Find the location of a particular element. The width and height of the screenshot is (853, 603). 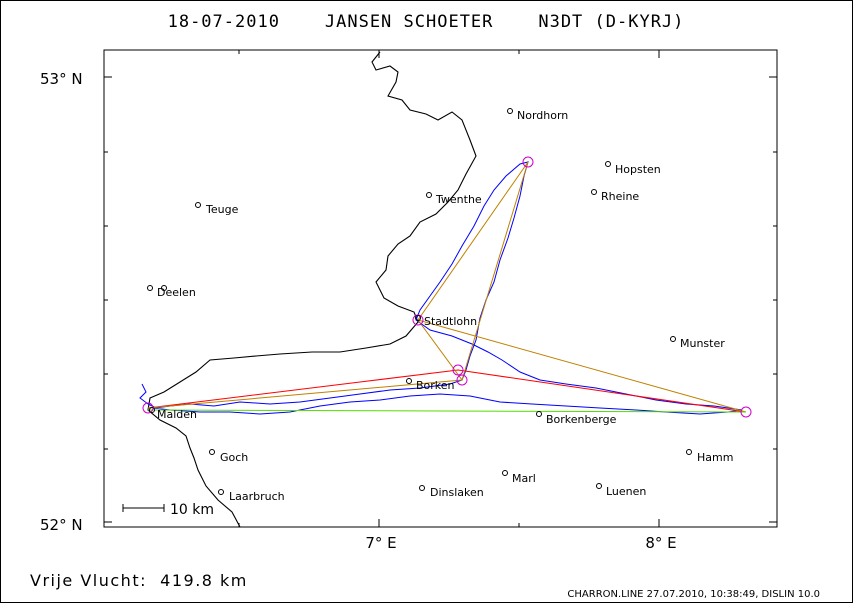

place-label: Goch is located at coordinates (234, 457).